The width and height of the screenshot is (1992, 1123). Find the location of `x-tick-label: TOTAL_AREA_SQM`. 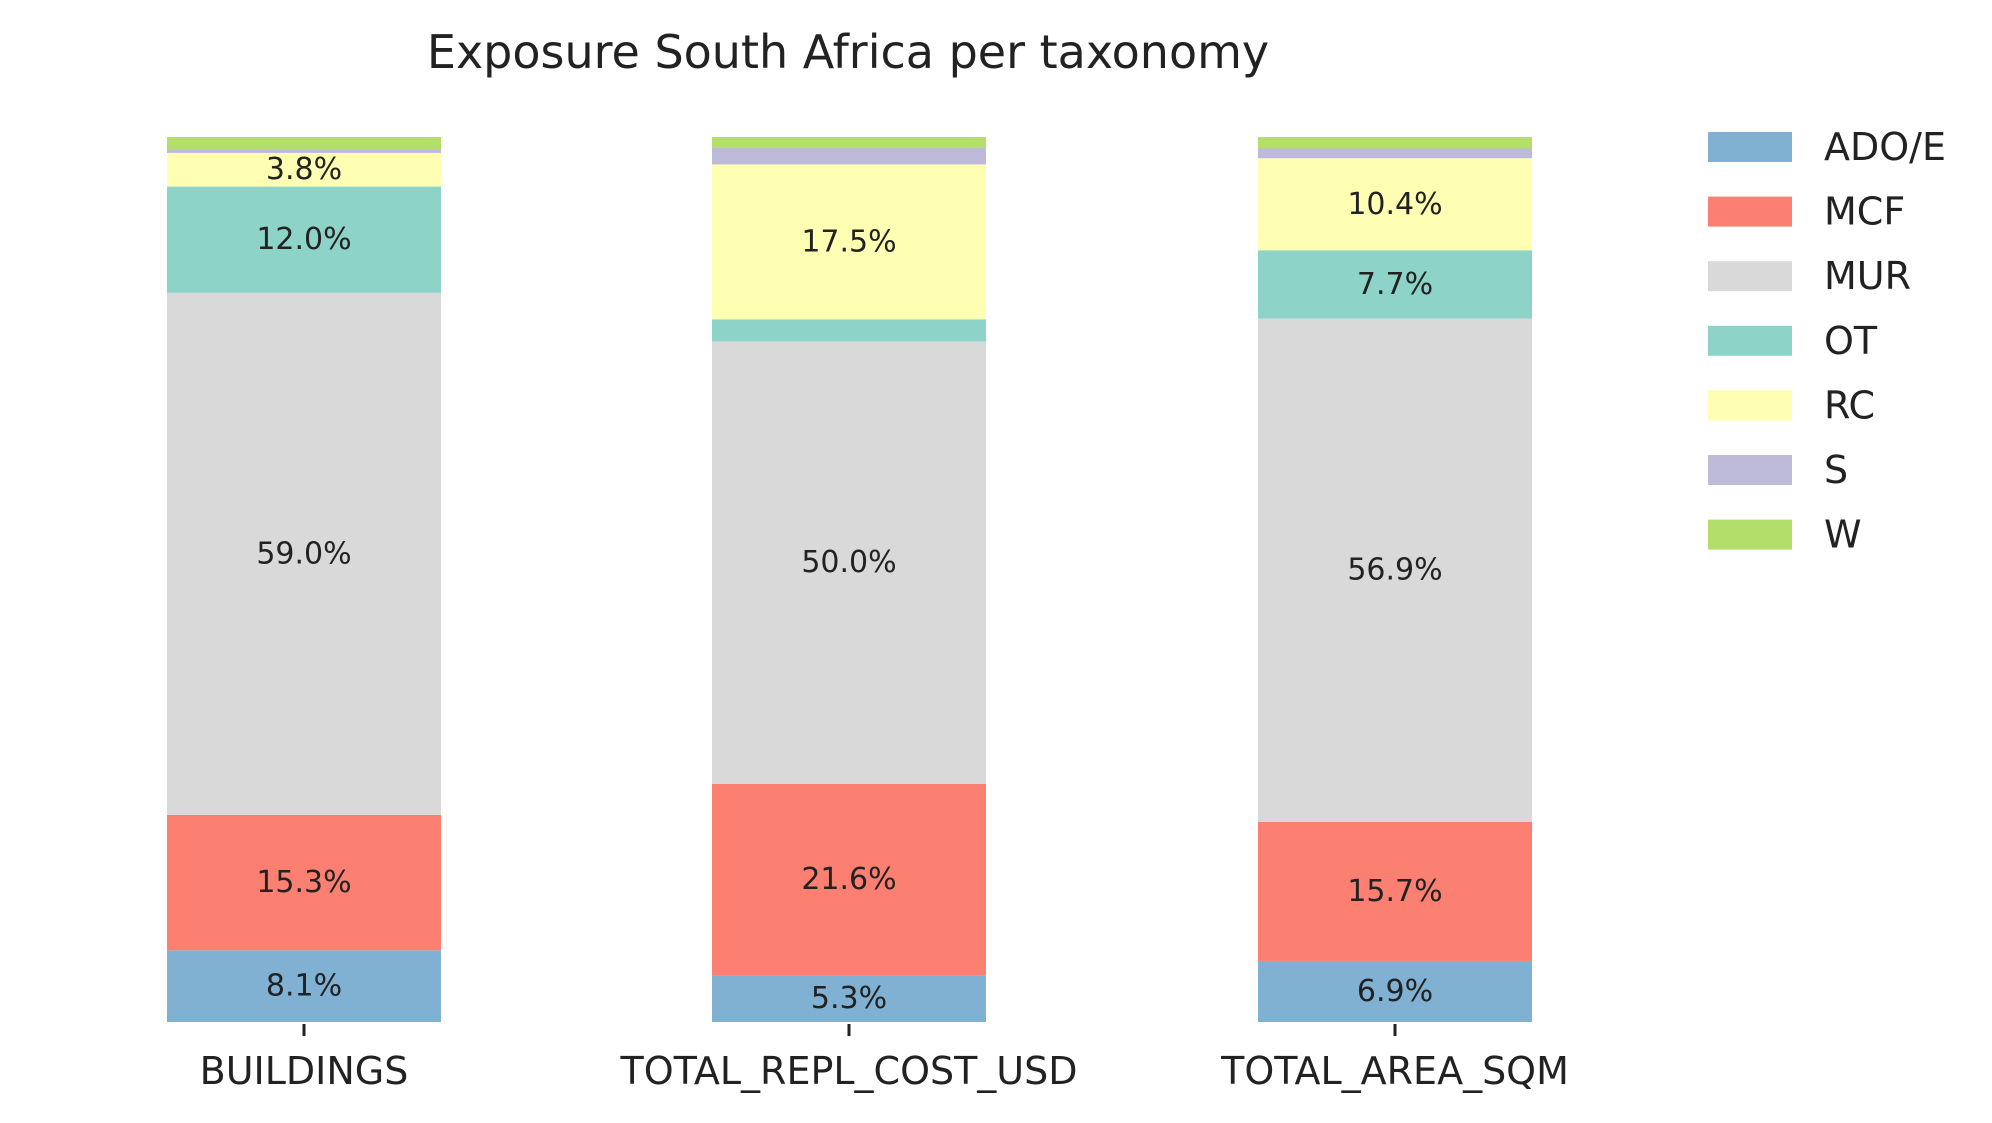

x-tick-label: TOTAL_AREA_SQM is located at coordinates (1394, 1071).